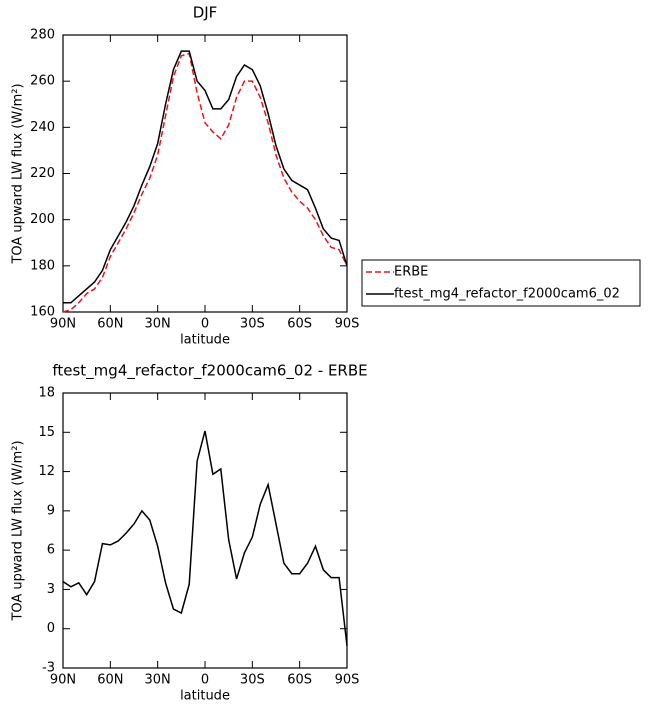 This screenshot has width=648, height=718. What do you see at coordinates (48, 668) in the screenshot?
I see `y-tick-label: -3` at bounding box center [48, 668].